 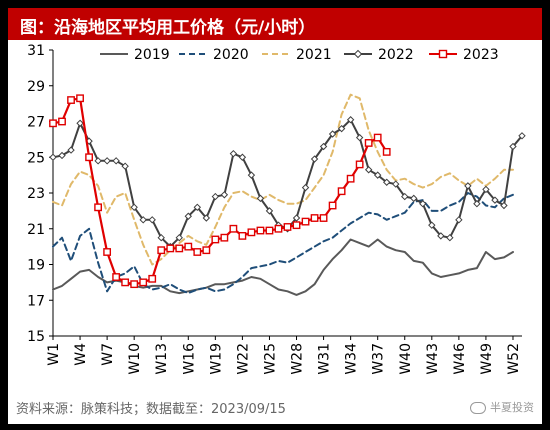 What do you see at coordinates (36, 337) in the screenshot?
I see `y-tick-label: 15` at bounding box center [36, 337].